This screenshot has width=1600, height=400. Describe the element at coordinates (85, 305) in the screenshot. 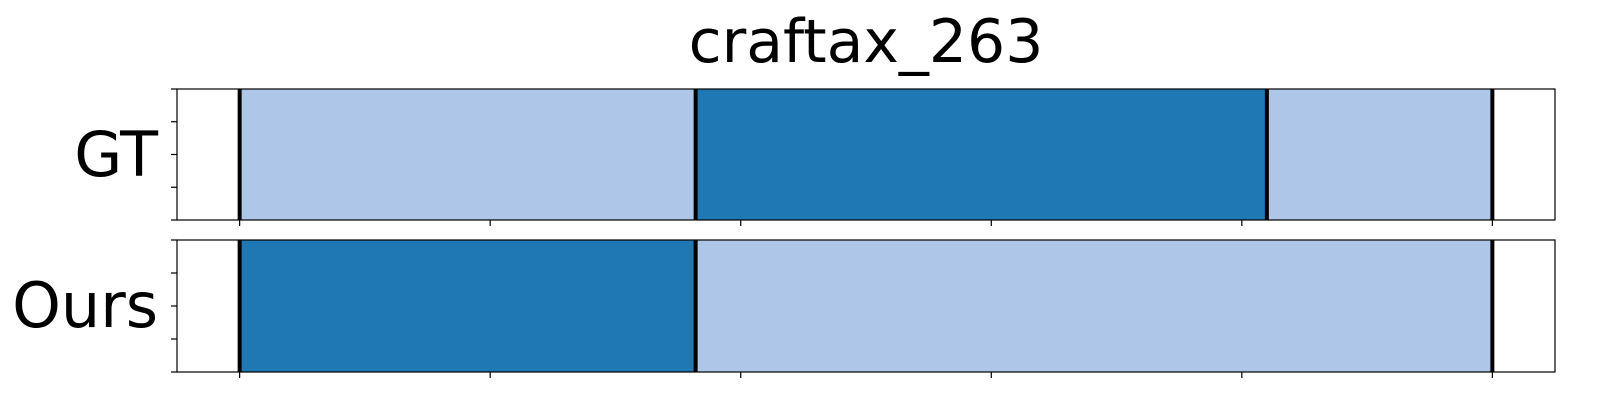

I see `row-label-ours: Ours` at that location.